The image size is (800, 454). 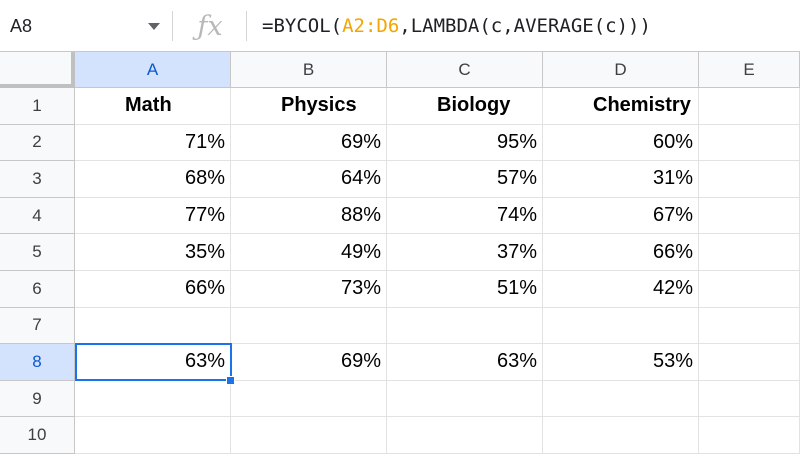 What do you see at coordinates (621, 326) in the screenshot?
I see `cell-d7` at bounding box center [621, 326].